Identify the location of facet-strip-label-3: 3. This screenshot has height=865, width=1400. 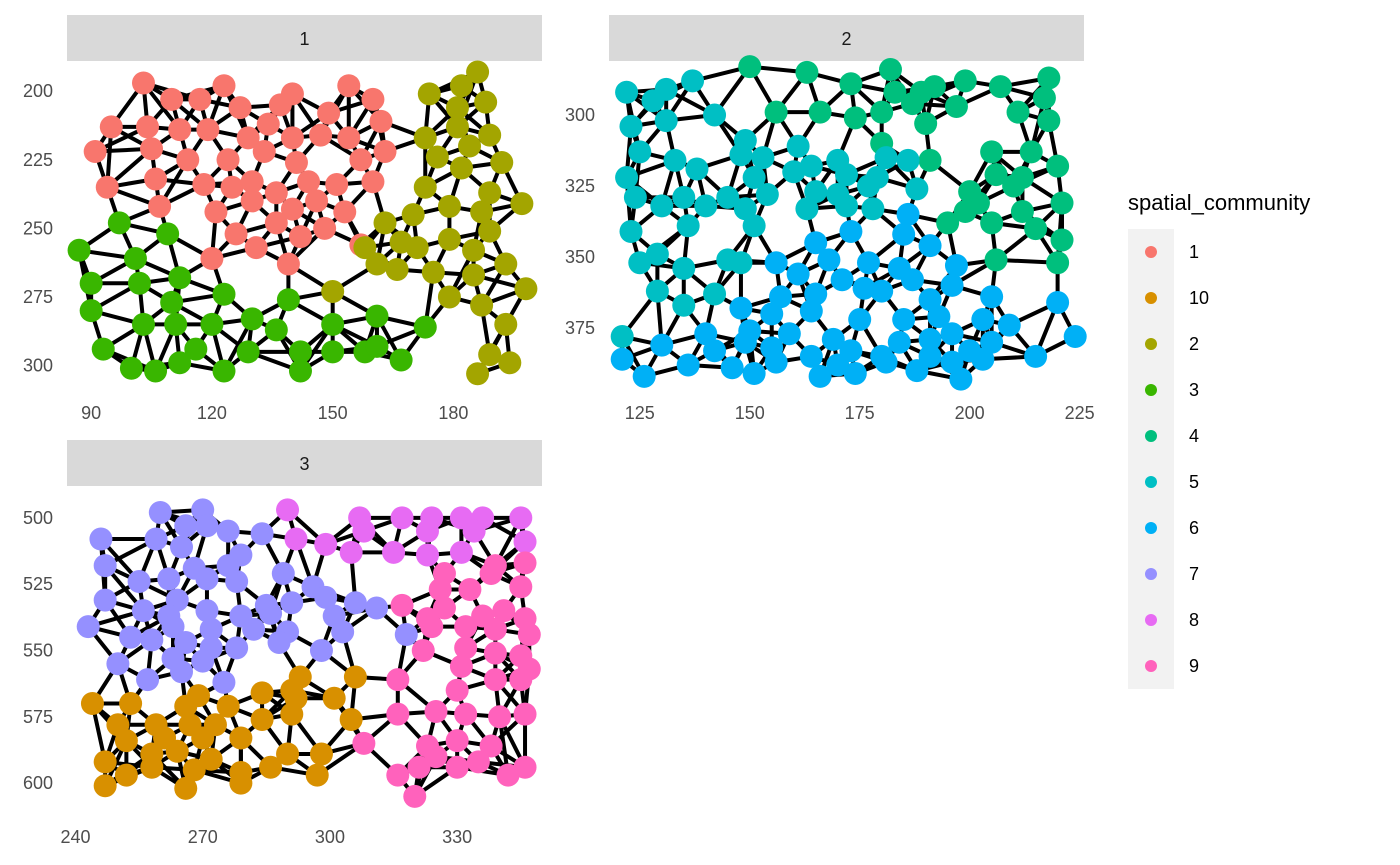
(304, 464).